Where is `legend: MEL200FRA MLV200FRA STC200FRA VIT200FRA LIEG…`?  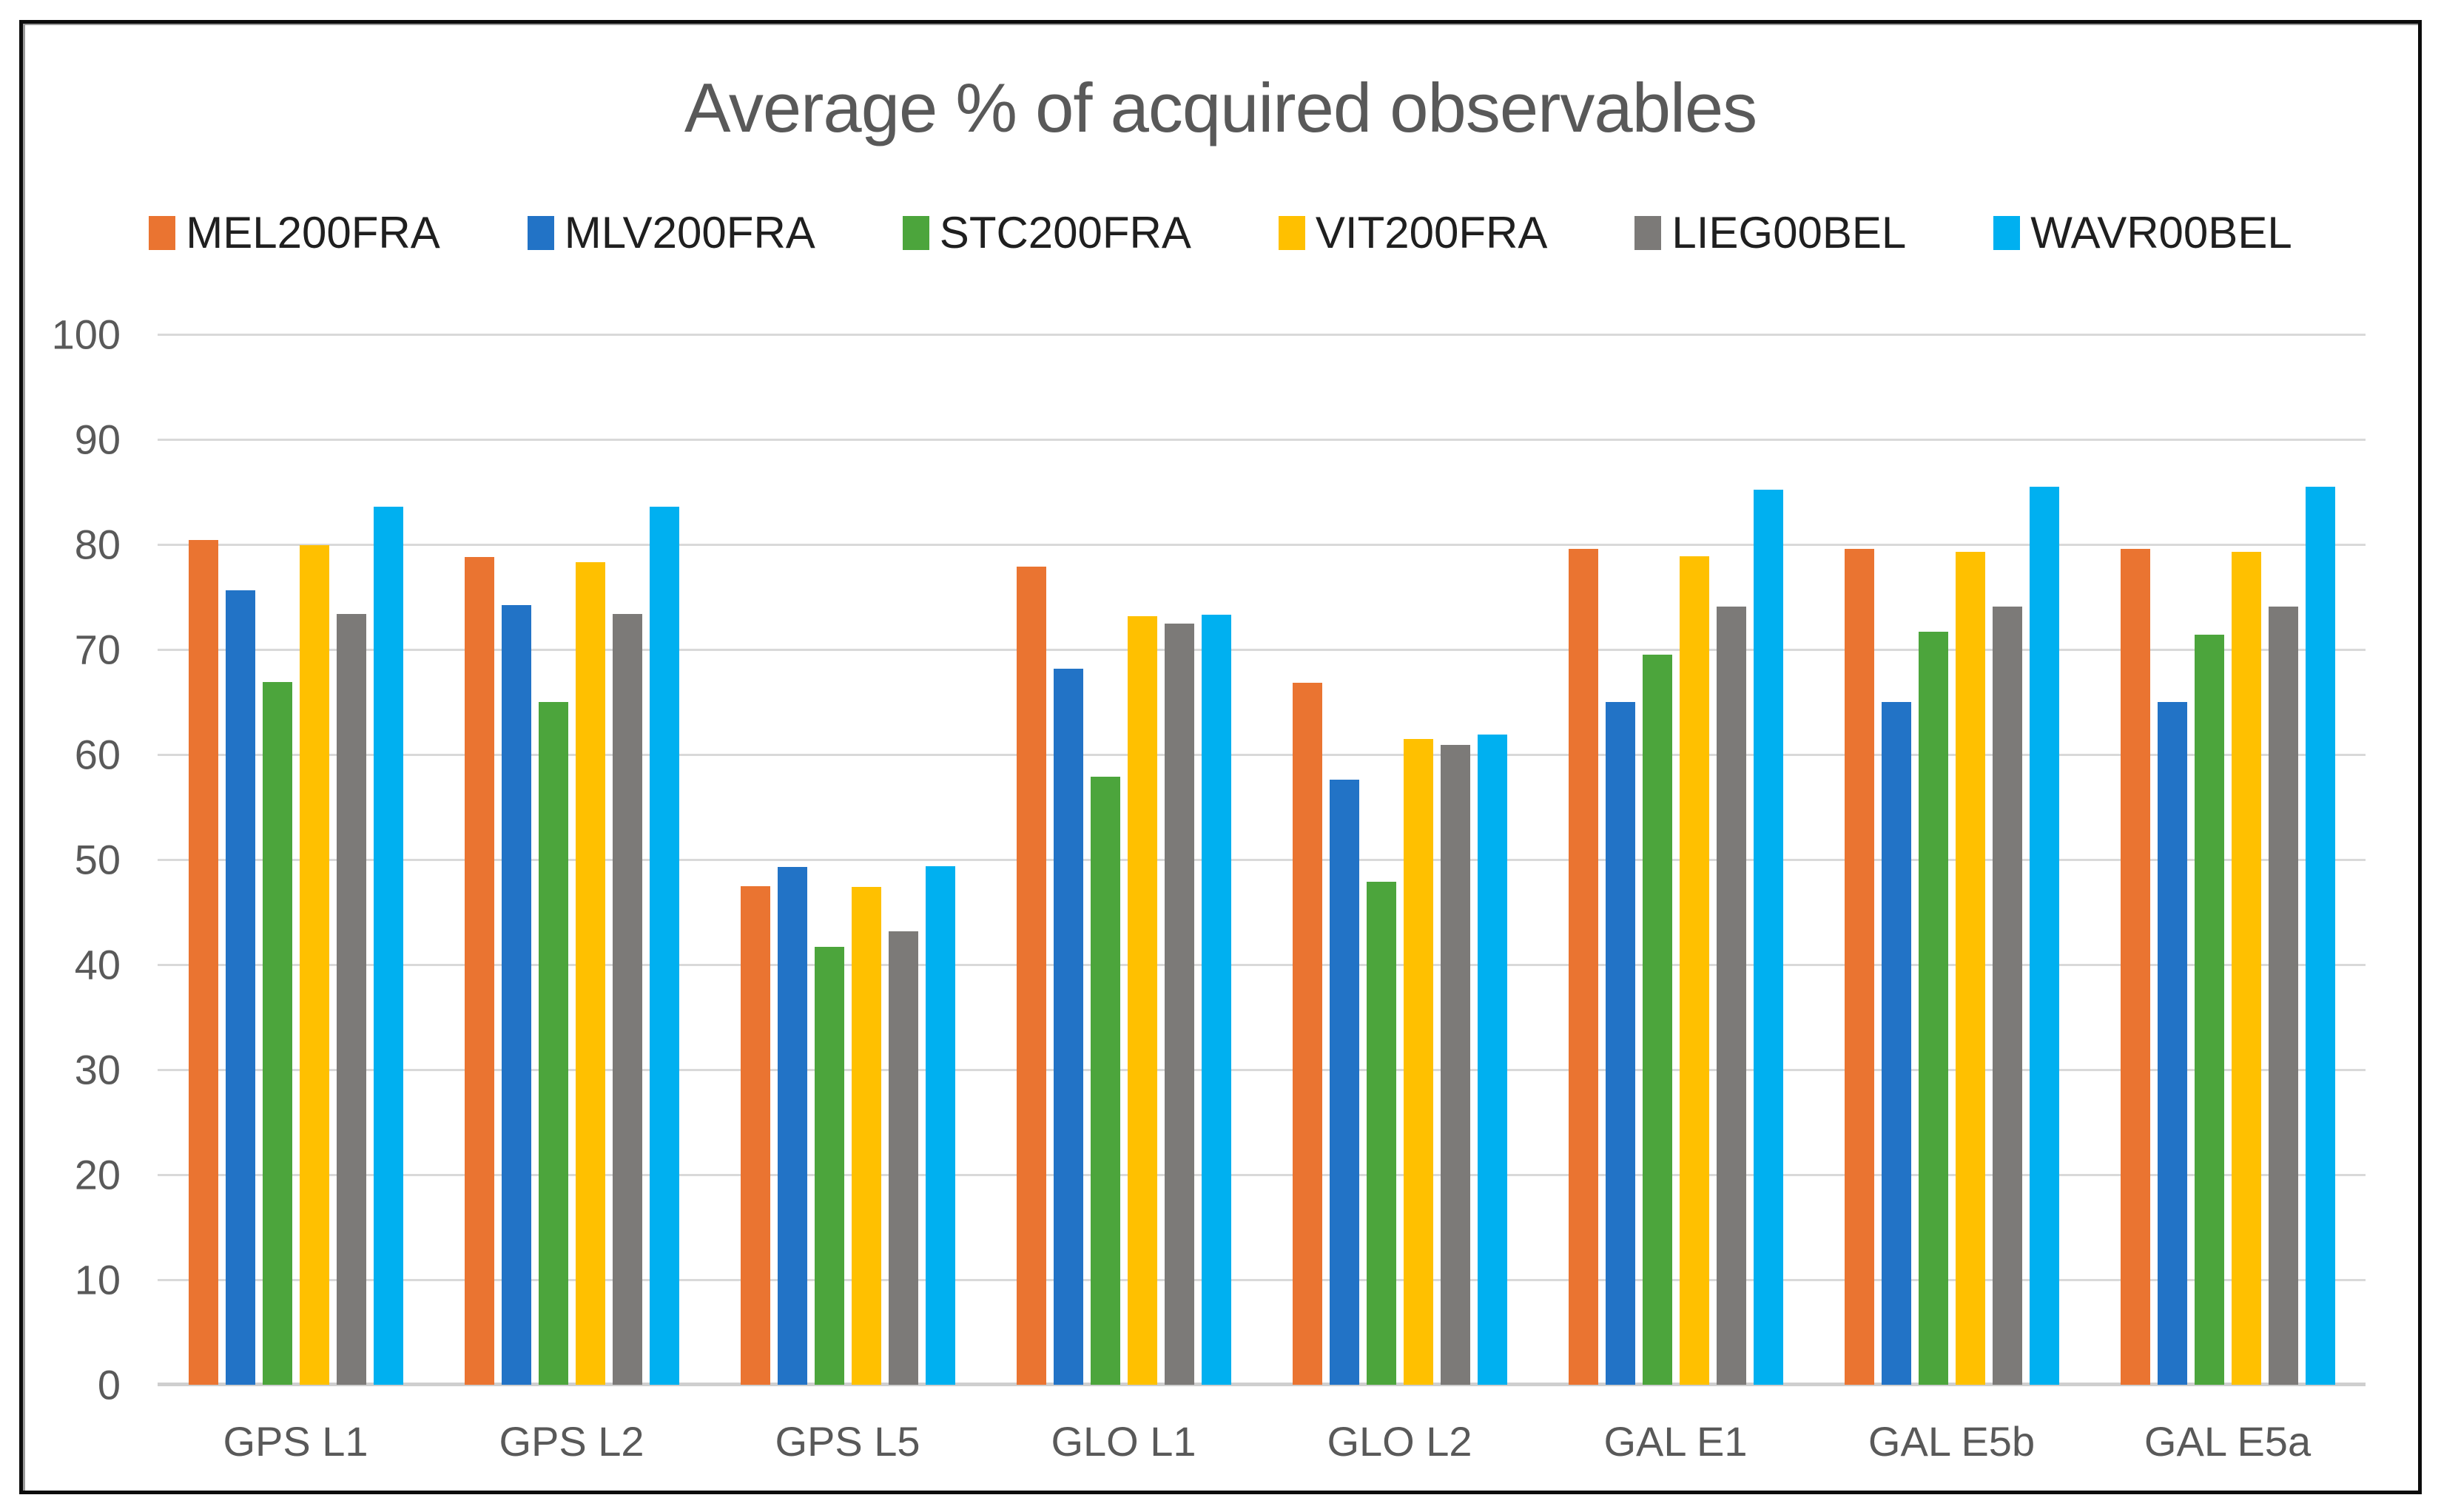 legend: MEL200FRA MLV200FRA STC200FRA VIT200FRA LIEG… is located at coordinates (1220, 232).